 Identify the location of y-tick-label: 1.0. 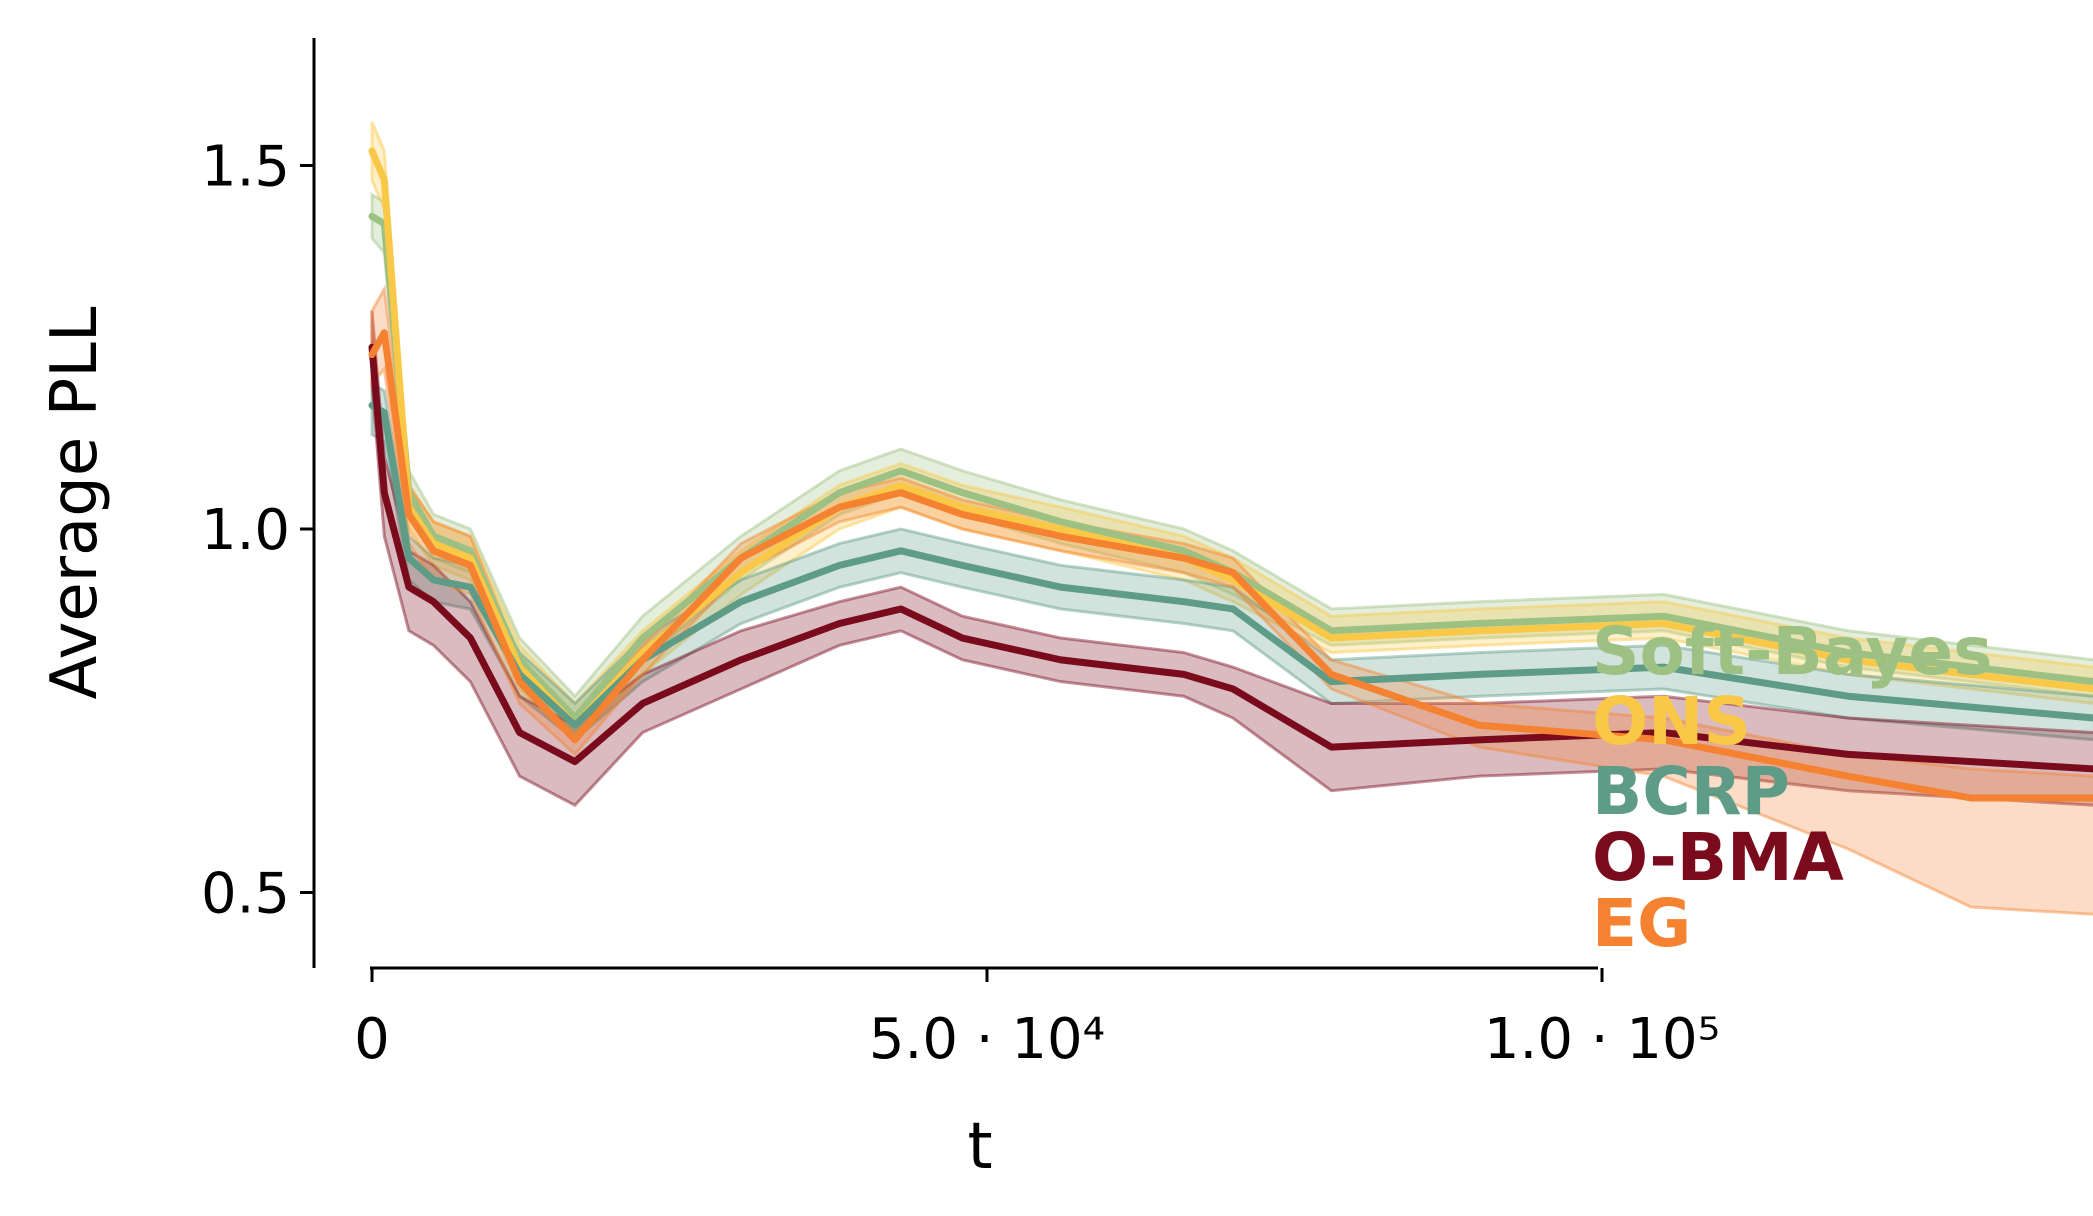
(245, 530).